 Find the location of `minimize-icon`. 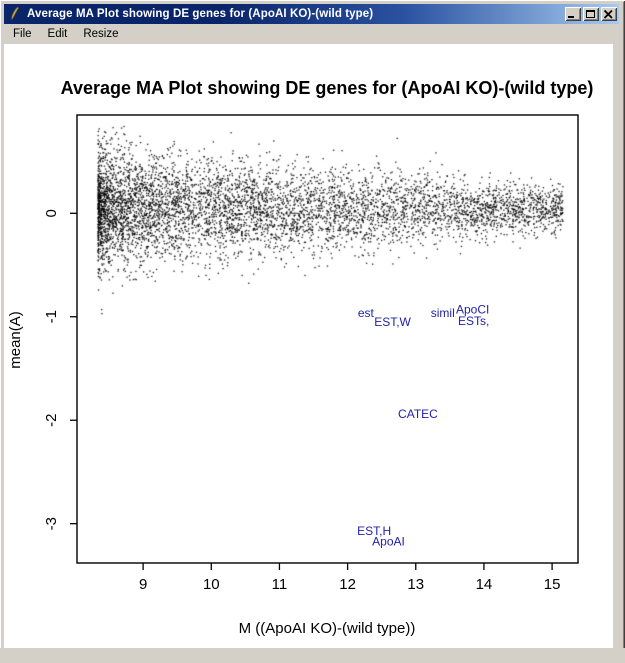

minimize-icon is located at coordinates (571, 17).